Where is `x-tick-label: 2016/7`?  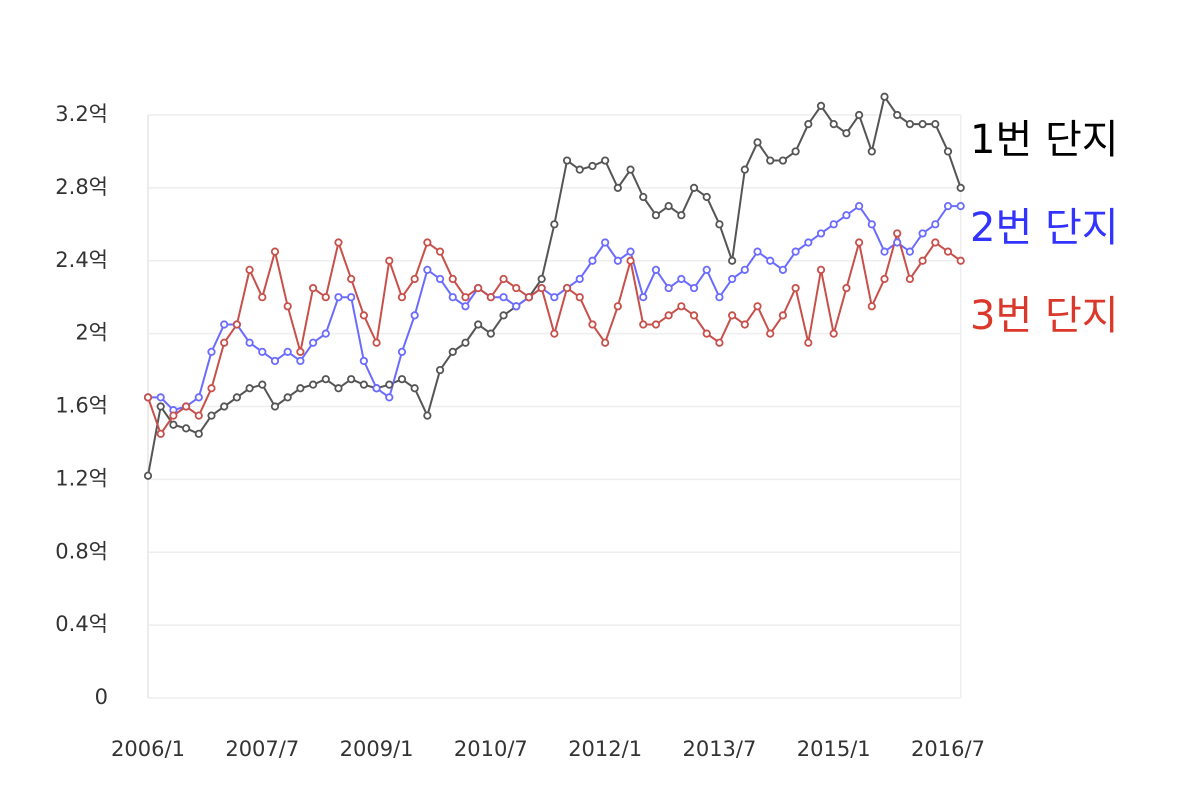
x-tick-label: 2016/7 is located at coordinates (948, 749).